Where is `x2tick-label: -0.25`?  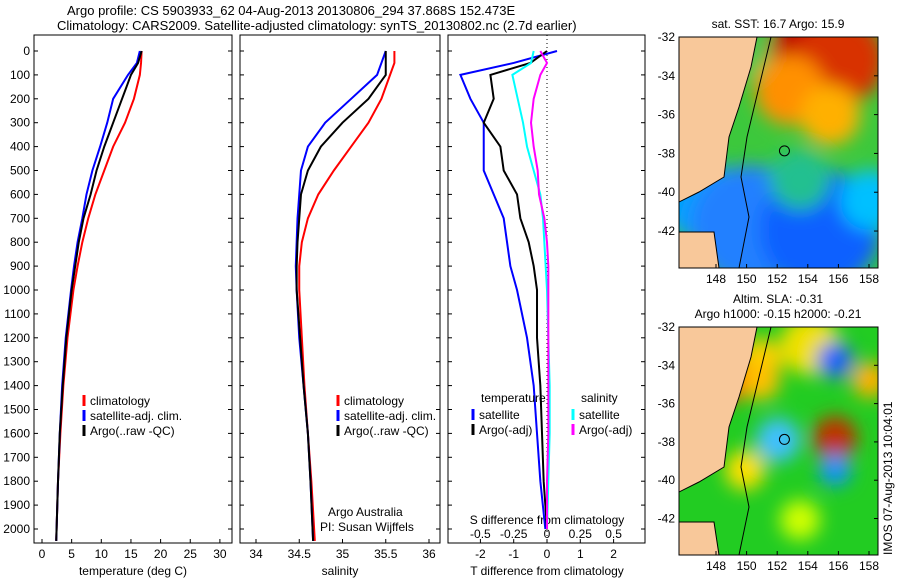
x2tick-label: -0.25 is located at coordinates (514, 534).